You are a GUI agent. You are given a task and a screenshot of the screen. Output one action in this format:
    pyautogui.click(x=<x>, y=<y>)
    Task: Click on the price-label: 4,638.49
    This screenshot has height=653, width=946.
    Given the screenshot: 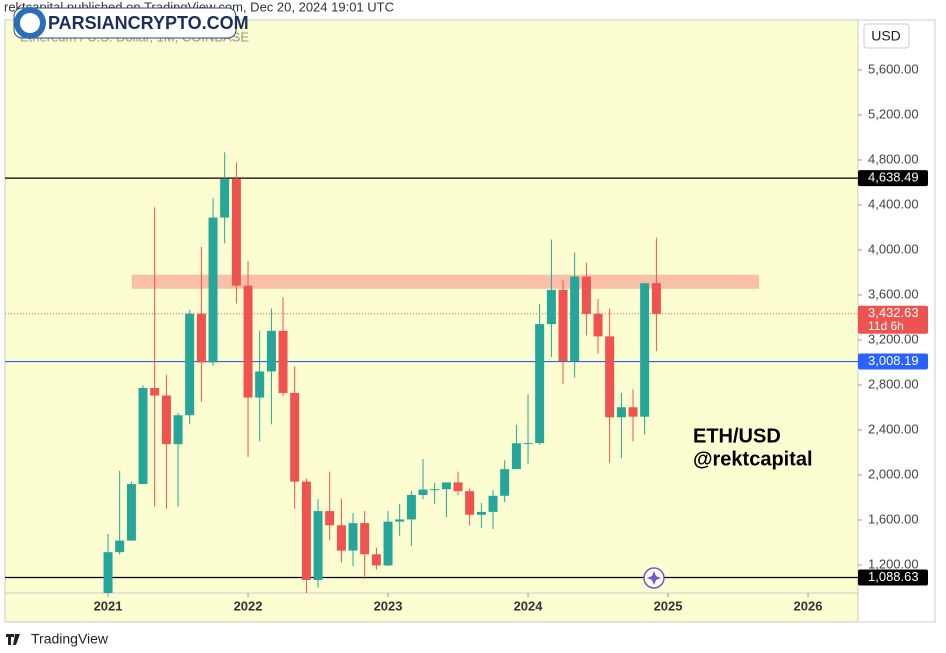 What is the action you would take?
    pyautogui.click(x=893, y=177)
    